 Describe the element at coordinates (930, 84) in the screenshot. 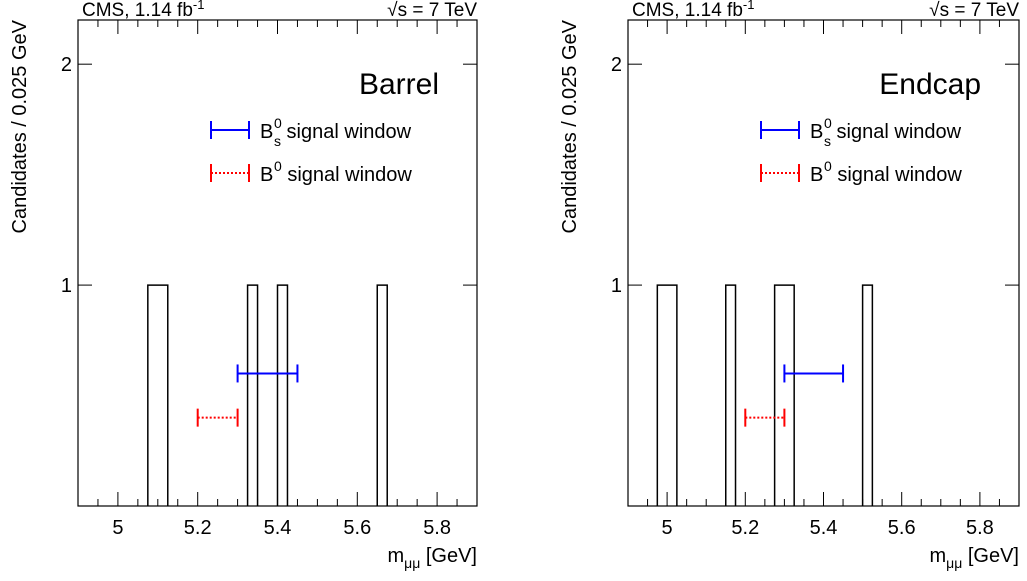

I see `region-label: Endcap` at that location.